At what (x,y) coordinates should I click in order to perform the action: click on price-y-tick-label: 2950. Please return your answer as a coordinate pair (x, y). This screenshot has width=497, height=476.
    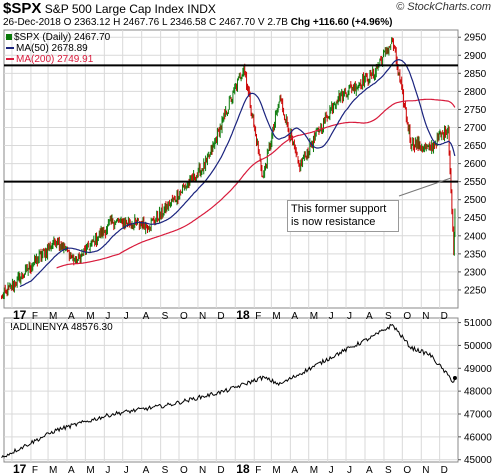
    Looking at the image, I should click on (475, 38).